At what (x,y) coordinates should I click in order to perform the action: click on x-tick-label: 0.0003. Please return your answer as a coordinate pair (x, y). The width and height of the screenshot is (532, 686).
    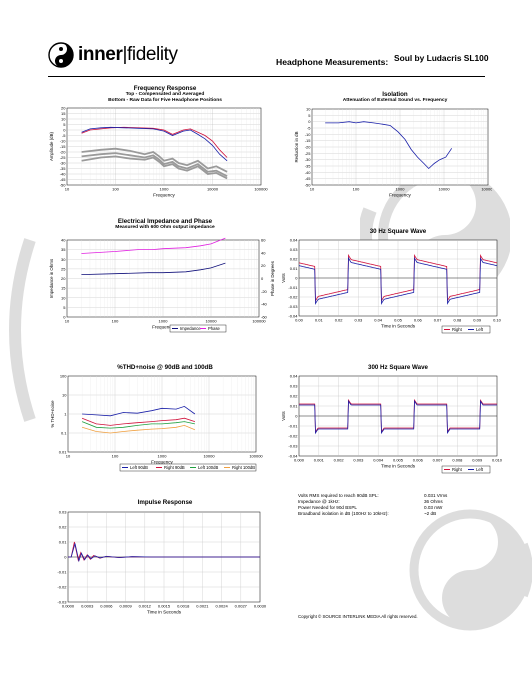
    Looking at the image, I should click on (87, 606).